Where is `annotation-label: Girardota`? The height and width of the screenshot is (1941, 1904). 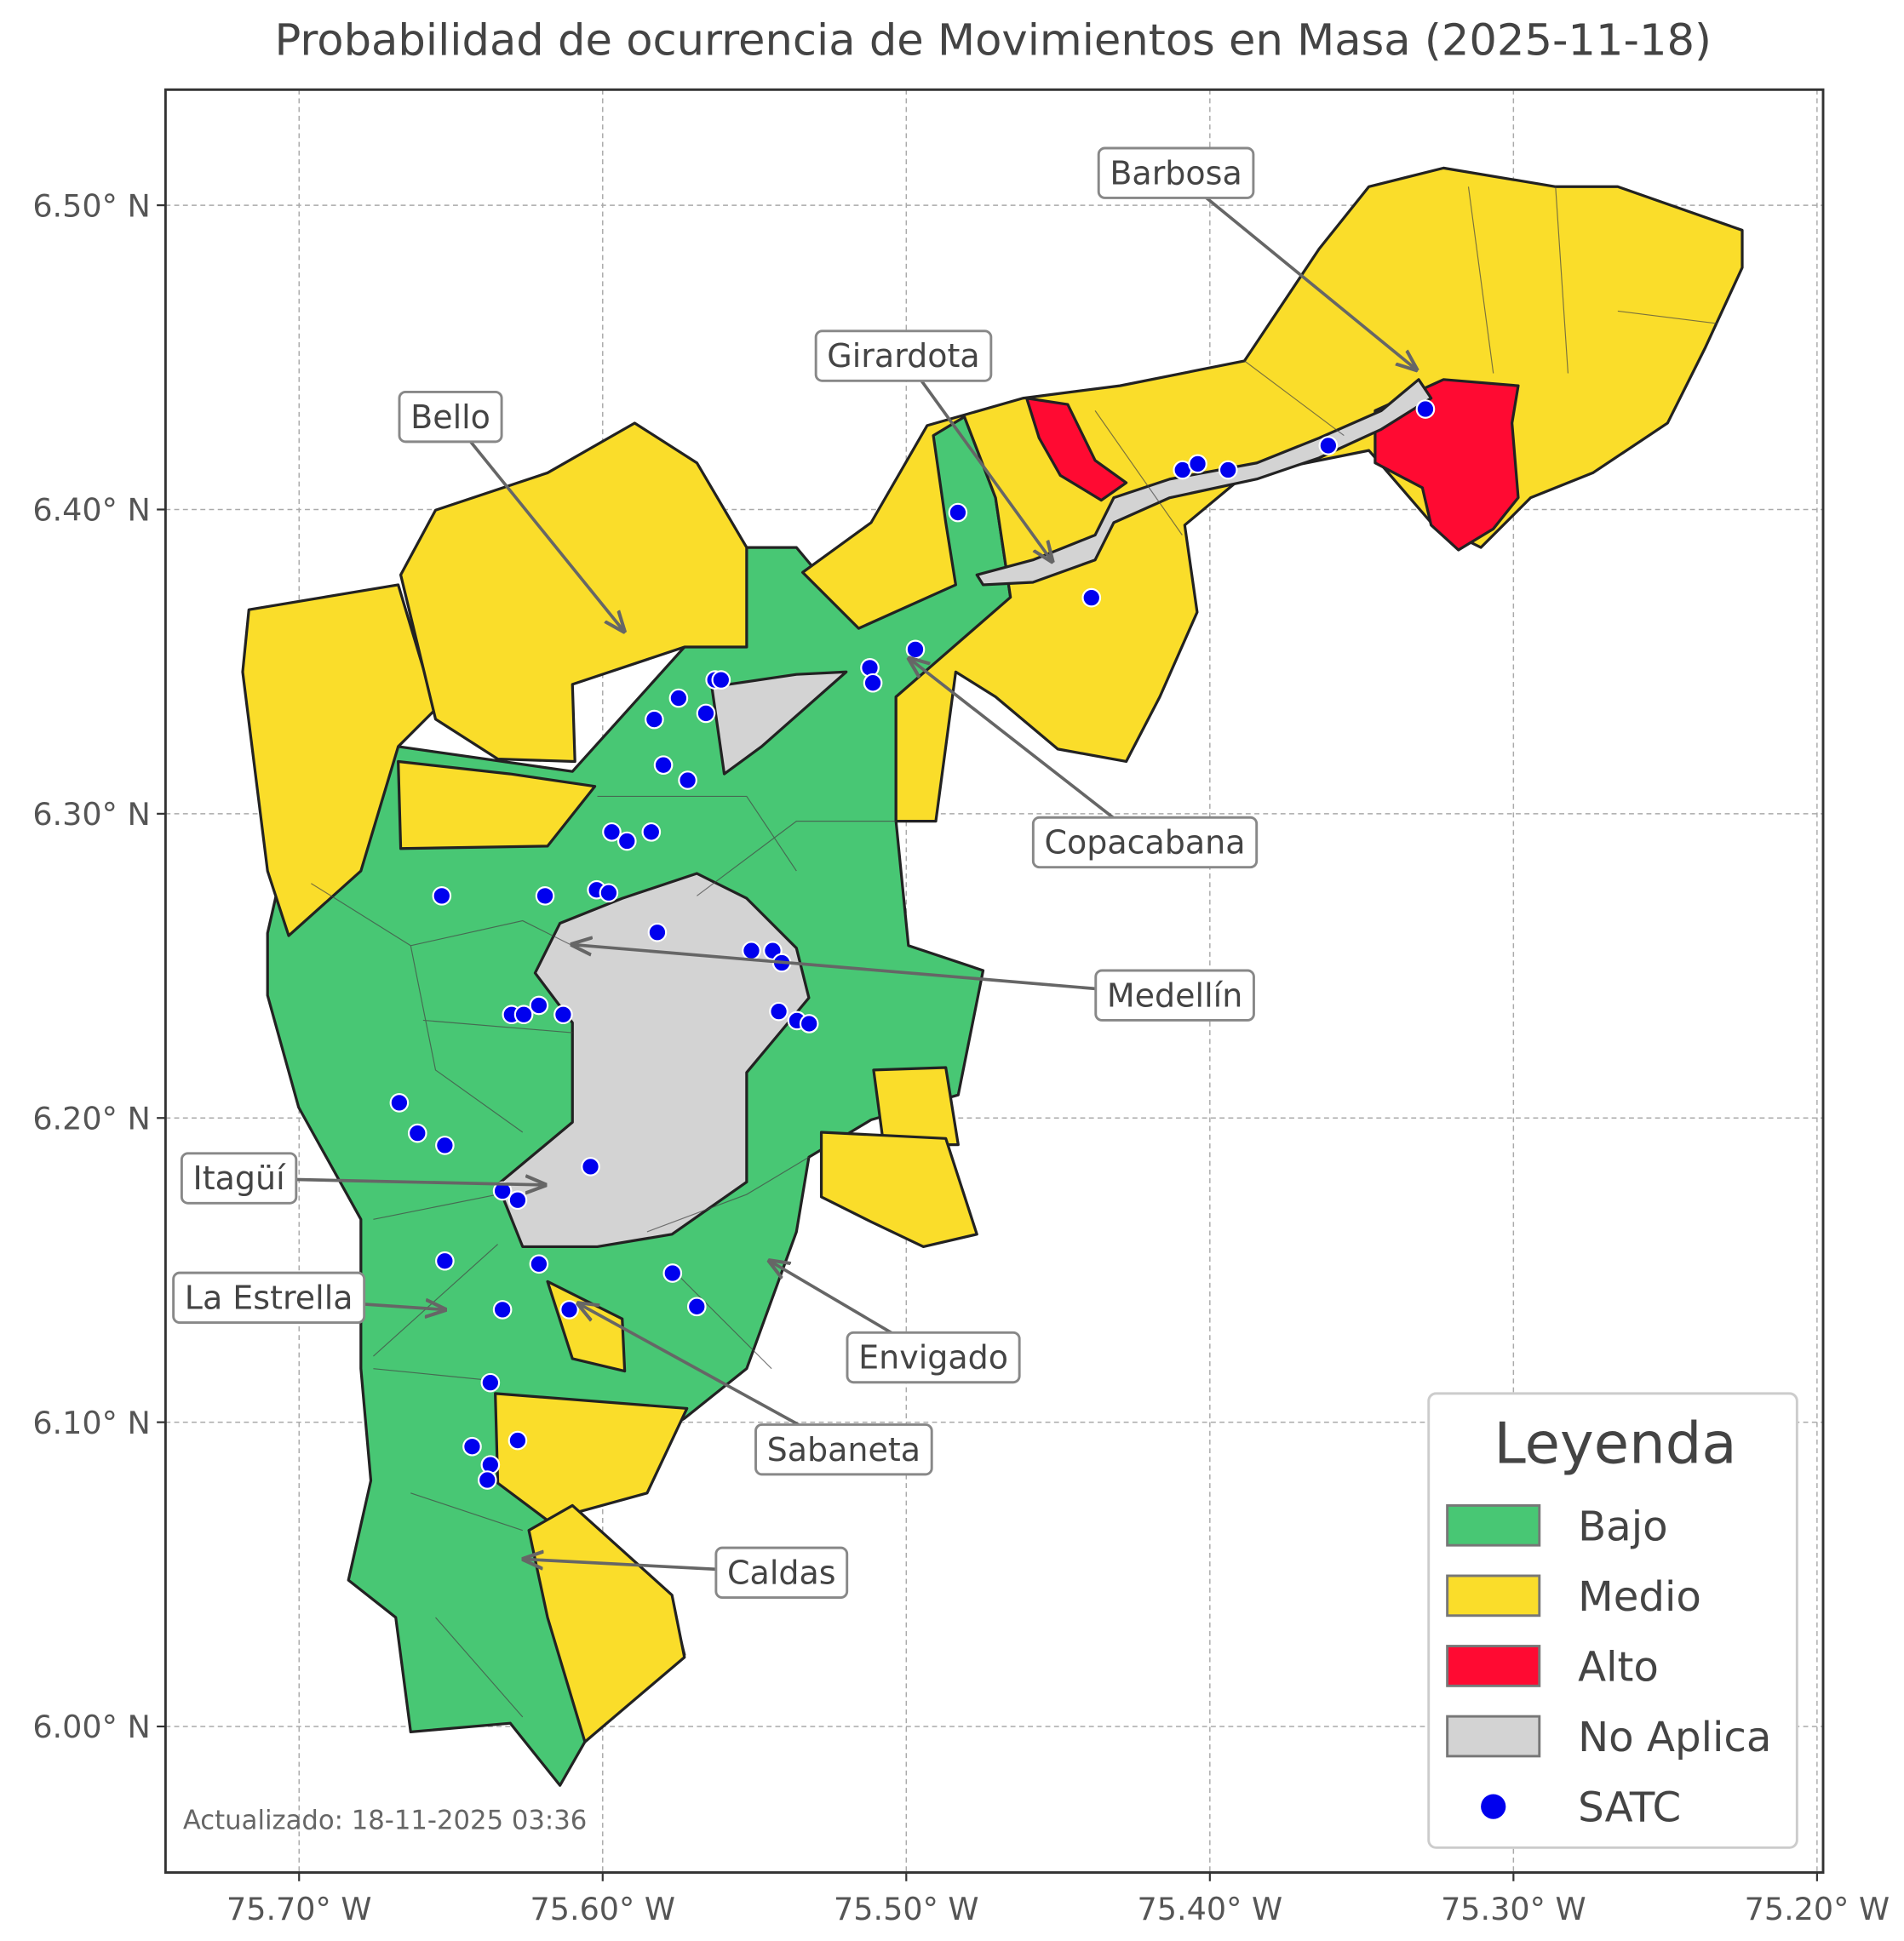 annotation-label: Girardota is located at coordinates (903, 356).